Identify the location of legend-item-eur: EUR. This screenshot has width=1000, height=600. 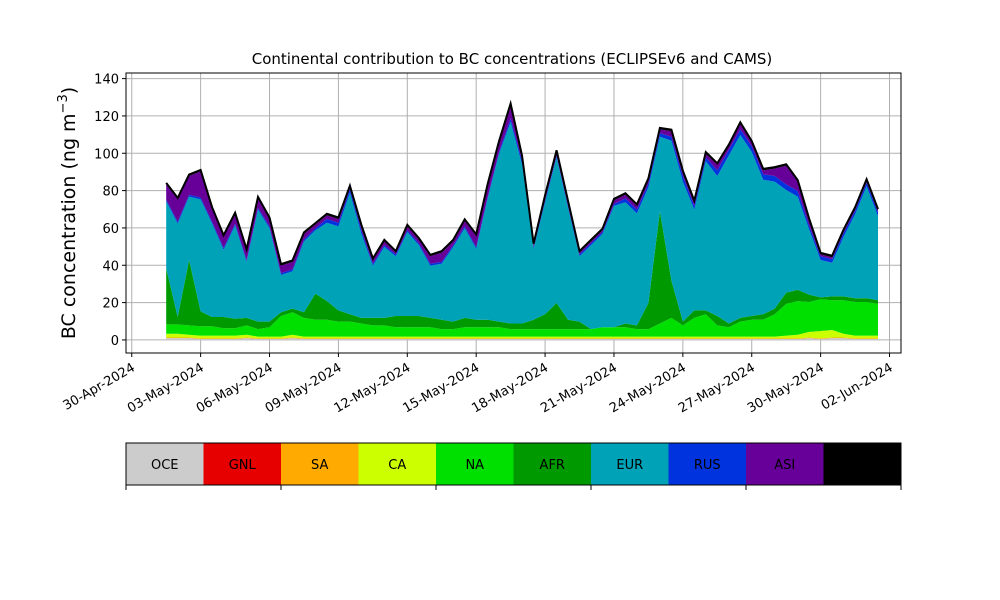
(630, 464).